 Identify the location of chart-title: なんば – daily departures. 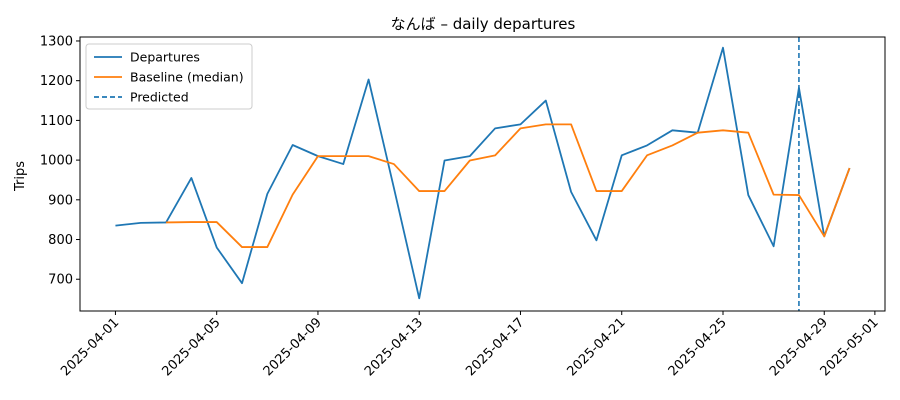
(483, 24).